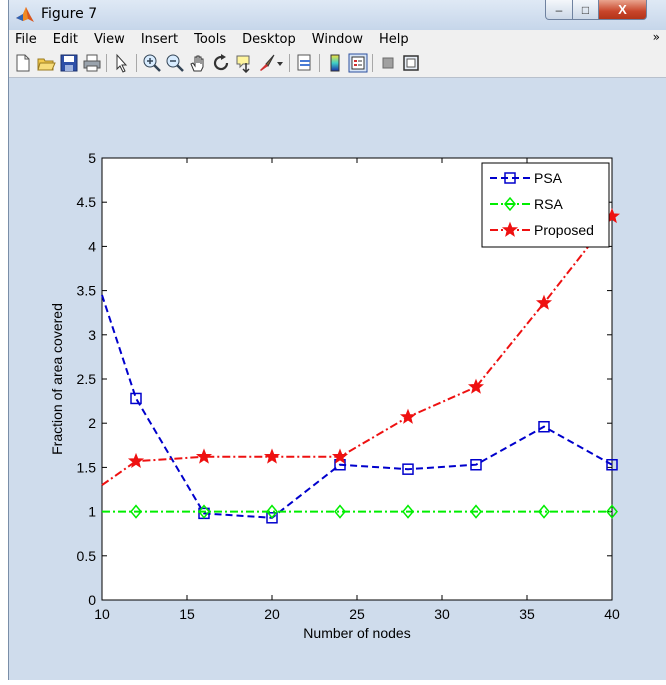  What do you see at coordinates (198, 63) in the screenshot?
I see `pan-icon` at bounding box center [198, 63].